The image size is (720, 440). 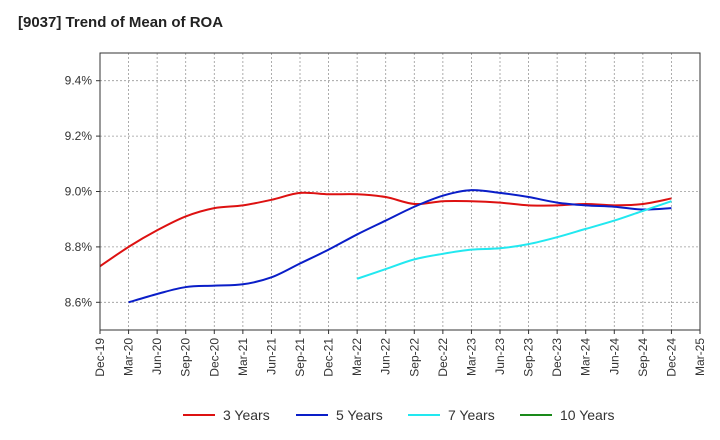 I want to click on legend-label: 10 Years, so click(x=587, y=415).